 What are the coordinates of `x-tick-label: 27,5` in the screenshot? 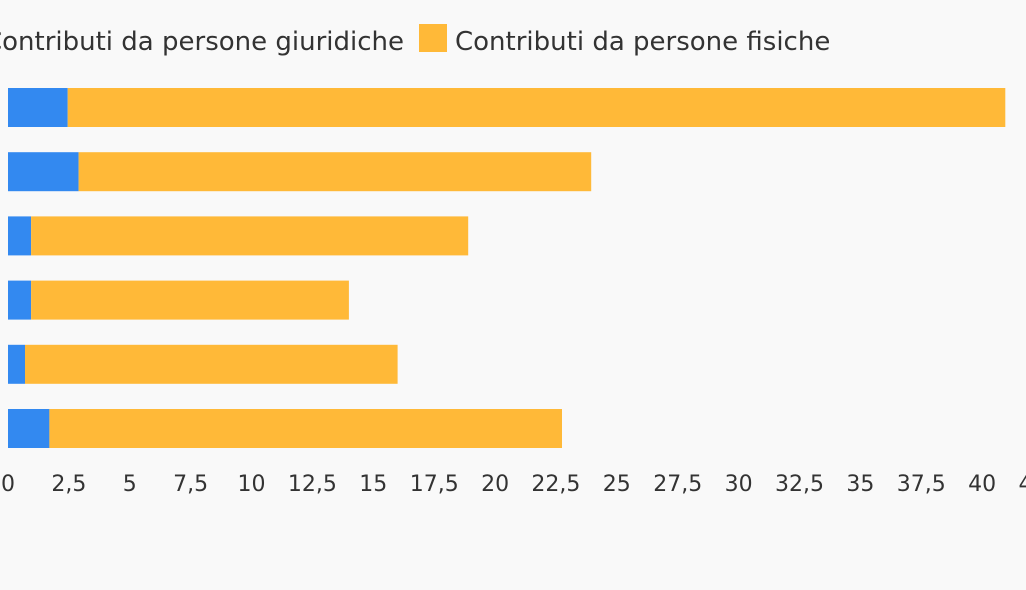 It's located at (677, 484).